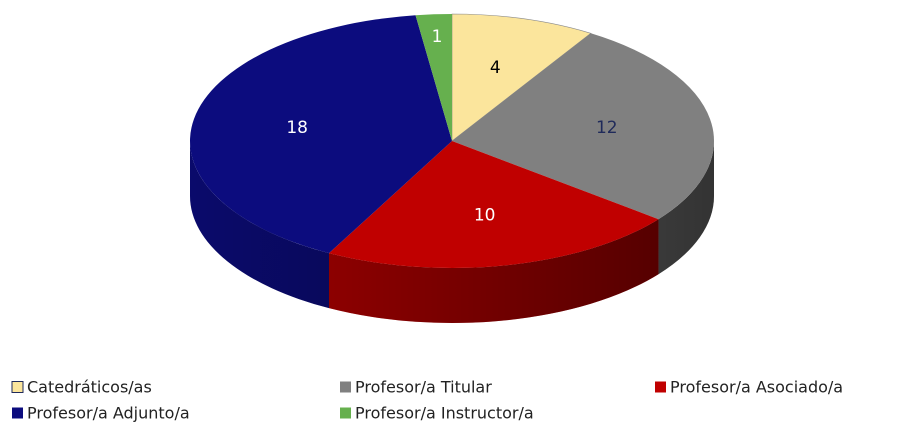 This screenshot has width=909, height=431. What do you see at coordinates (485, 216) in the screenshot?
I see `data-label: 10` at bounding box center [485, 216].